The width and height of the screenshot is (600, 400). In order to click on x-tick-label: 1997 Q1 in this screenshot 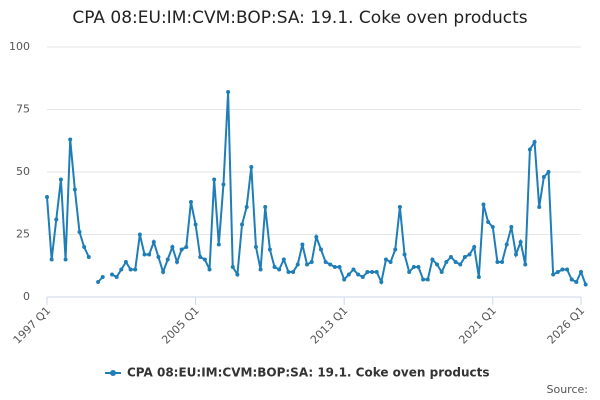, I will do `click(32, 325)`.